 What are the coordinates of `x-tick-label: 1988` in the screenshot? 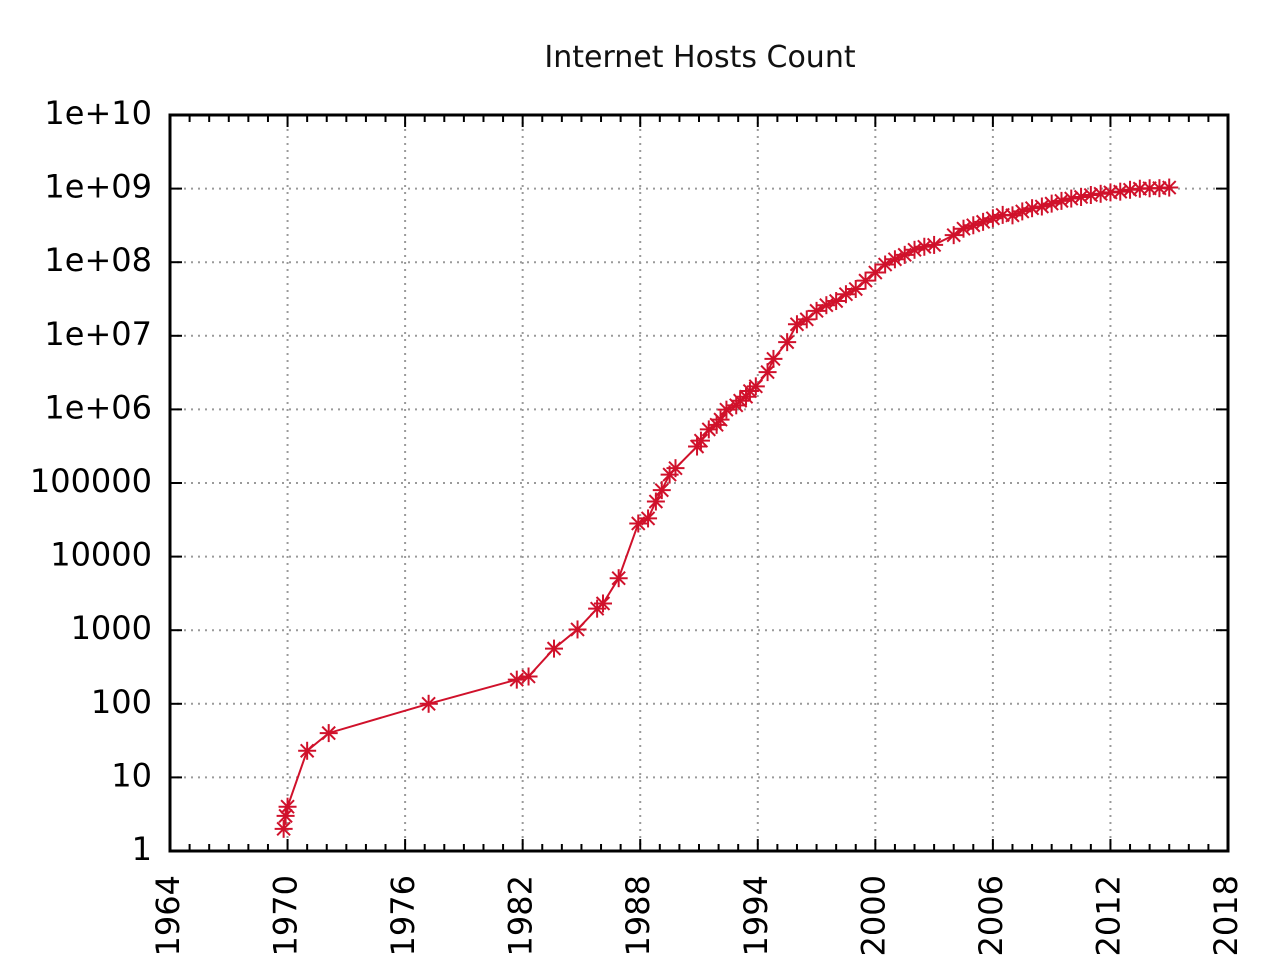 It's located at (638, 915).